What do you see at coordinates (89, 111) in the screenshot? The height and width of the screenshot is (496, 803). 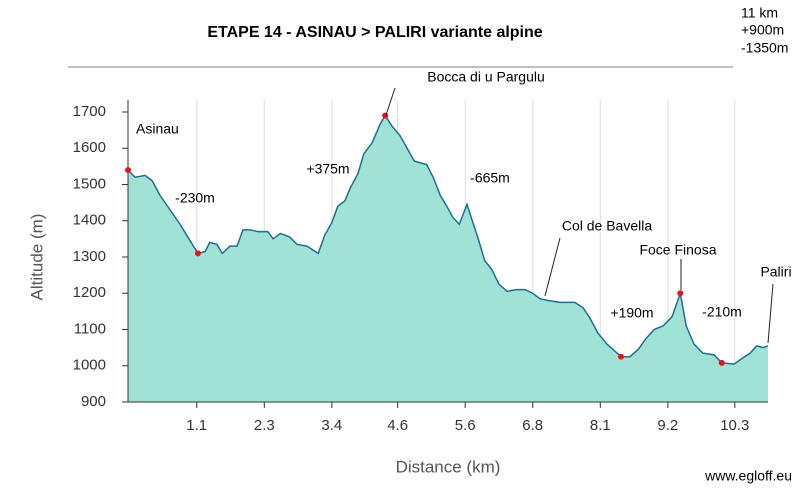 I see `y-tick-label: 1700` at bounding box center [89, 111].